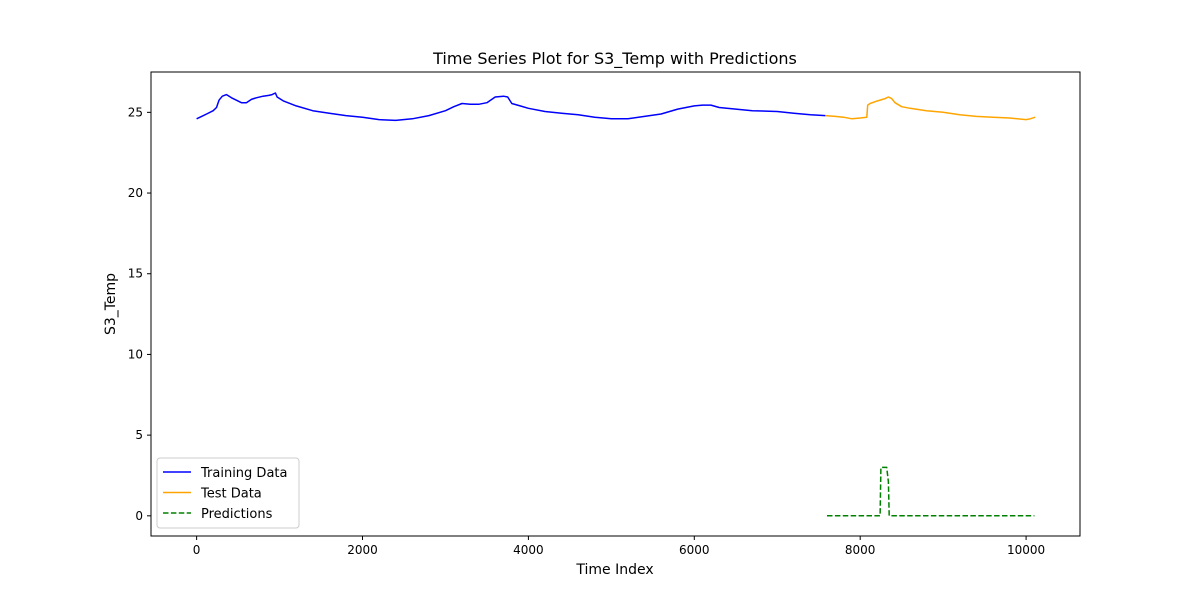  I want to click on y-tick-label: 25, so click(135, 112).